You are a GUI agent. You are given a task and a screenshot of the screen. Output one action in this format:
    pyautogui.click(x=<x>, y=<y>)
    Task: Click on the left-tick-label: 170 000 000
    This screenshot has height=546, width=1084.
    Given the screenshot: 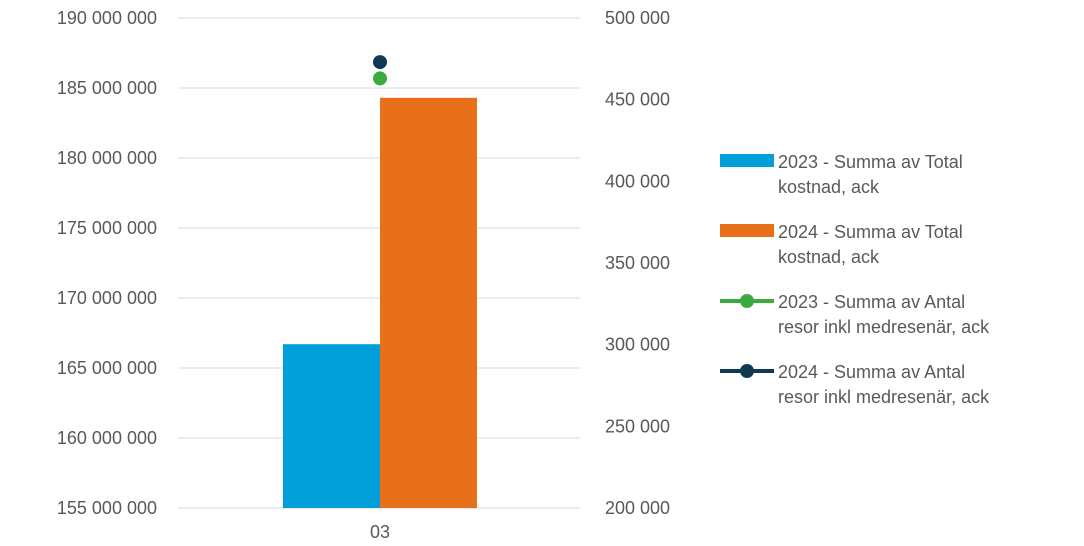 What is the action you would take?
    pyautogui.click(x=107, y=298)
    